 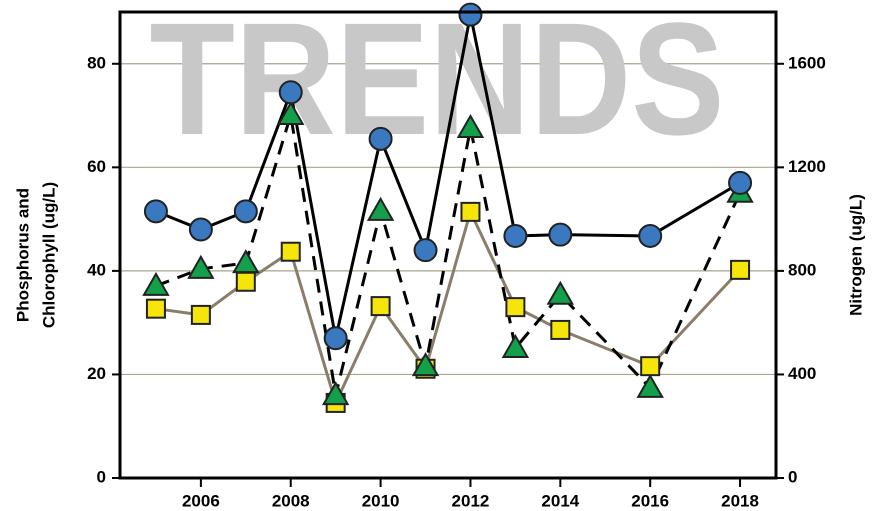 What do you see at coordinates (96, 62) in the screenshot?
I see `y-tick-label: 80` at bounding box center [96, 62].